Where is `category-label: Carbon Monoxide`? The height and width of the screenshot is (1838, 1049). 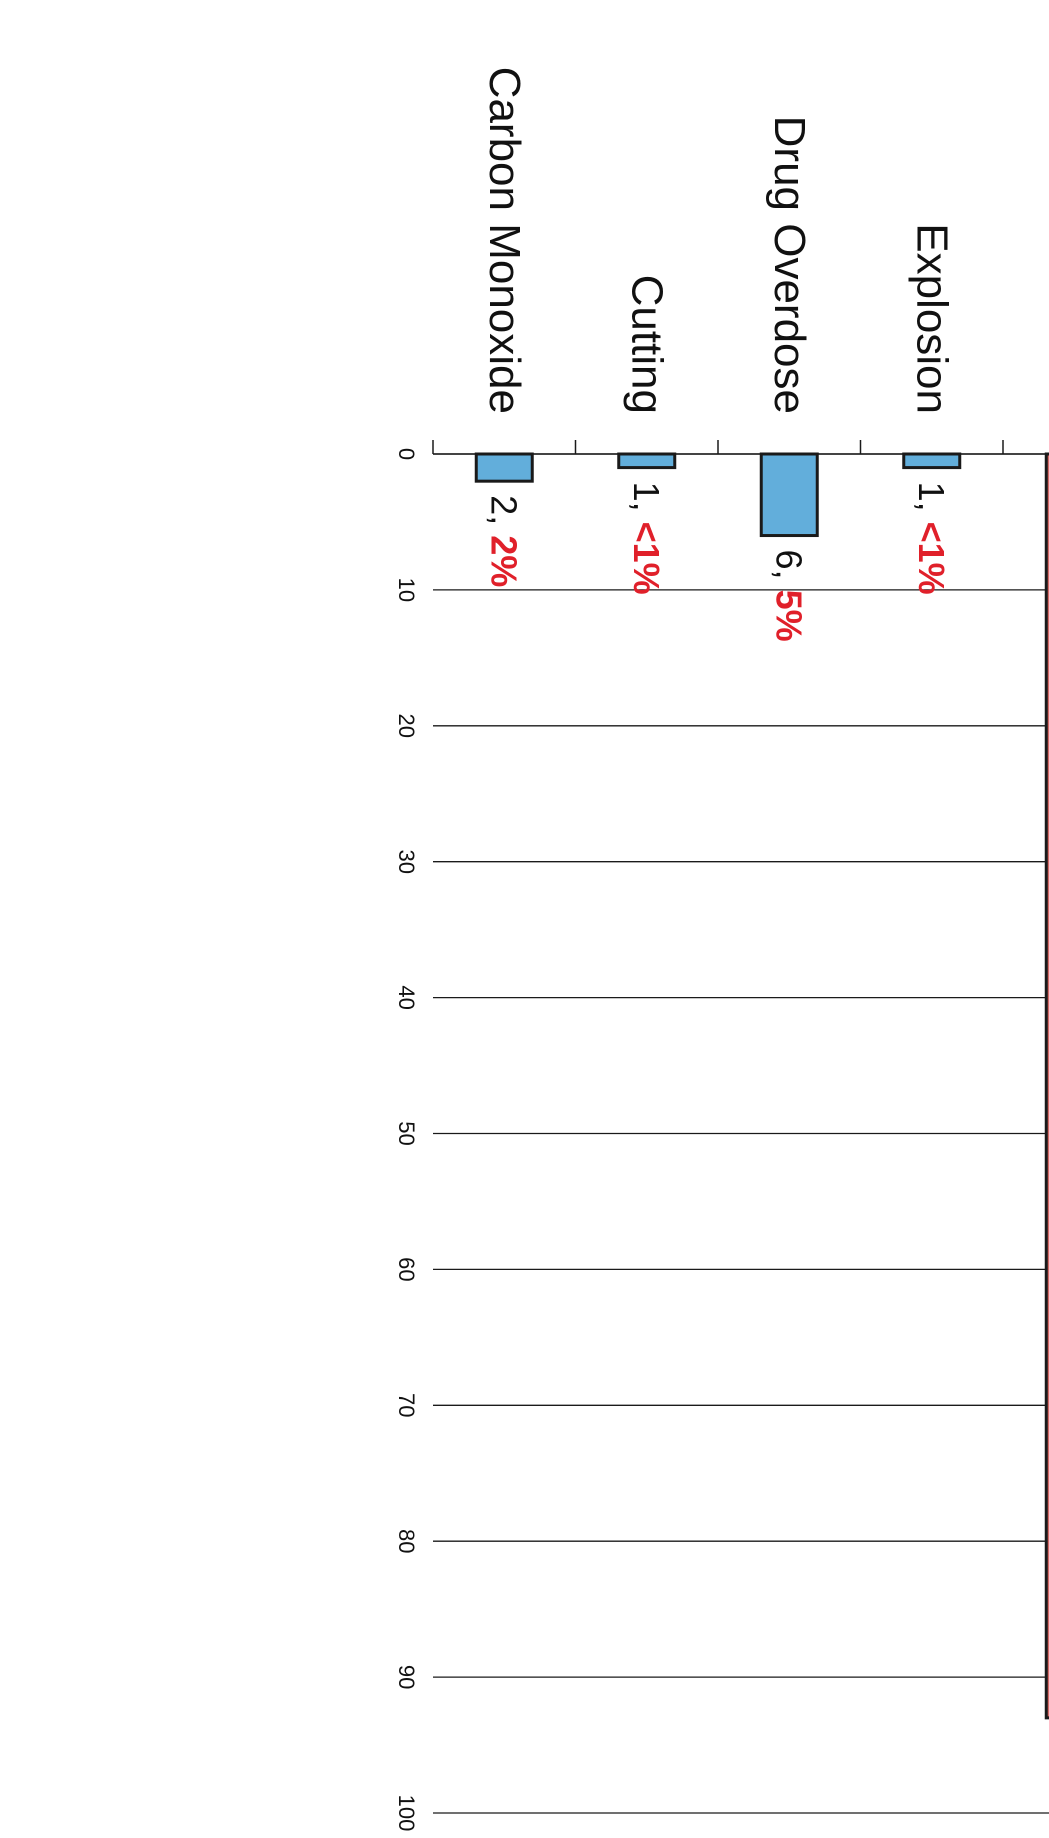 category-label: Carbon Monoxide is located at coordinates (504, 240).